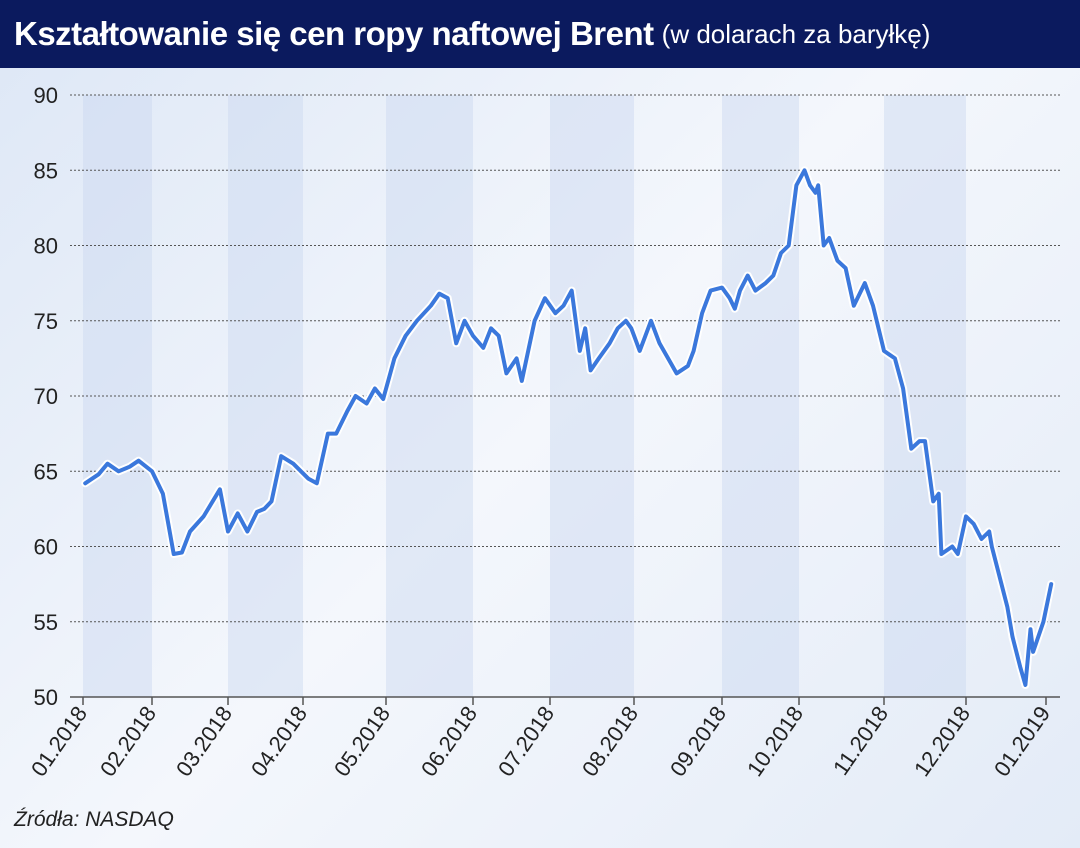 This screenshot has height=848, width=1080. I want to click on source-note: Źródła: NASDAQ, so click(94, 819).